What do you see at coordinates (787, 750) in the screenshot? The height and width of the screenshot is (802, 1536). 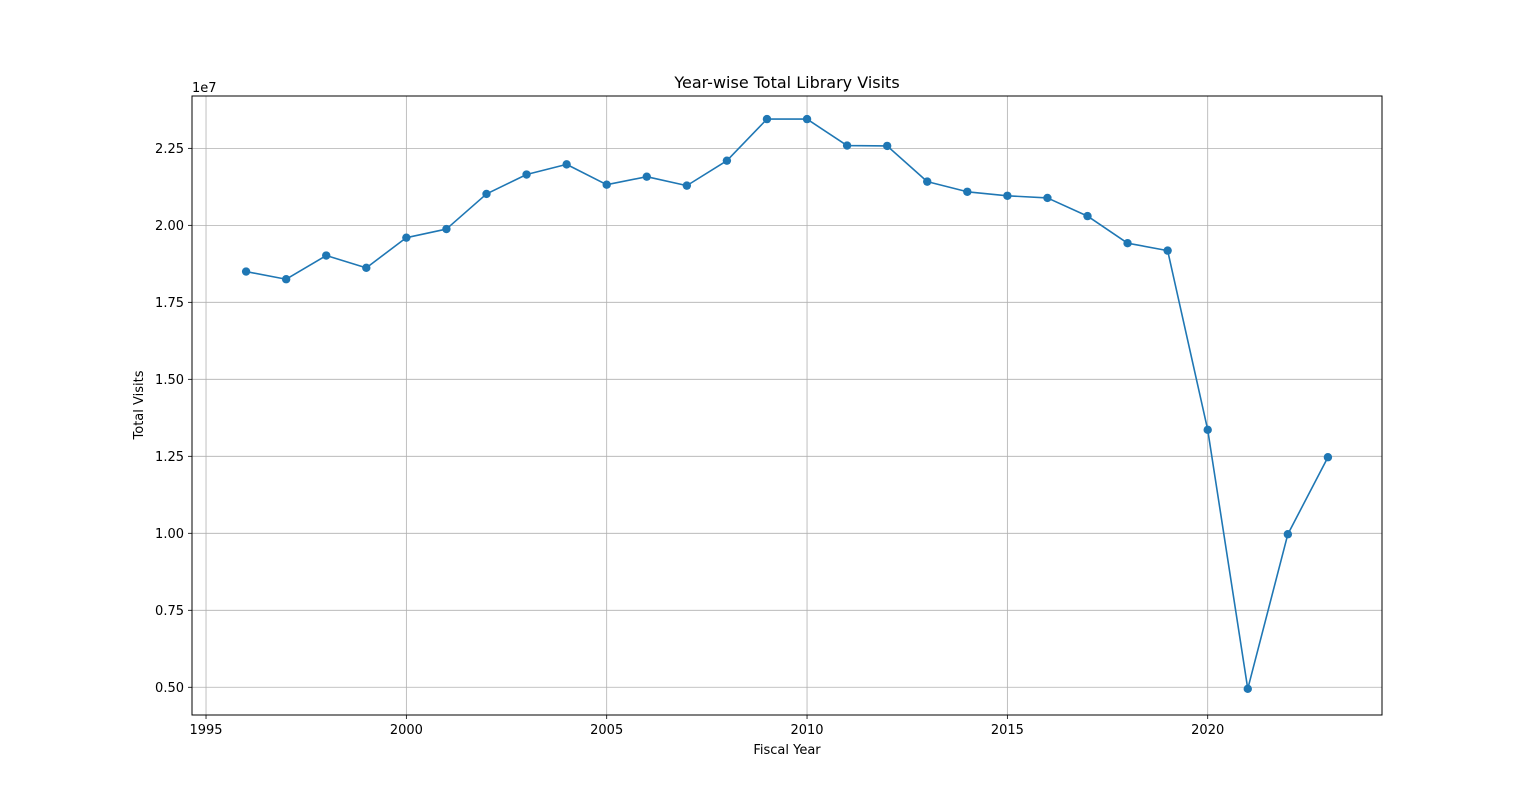 I see `x-axis-label: Fiscal Year` at bounding box center [787, 750].